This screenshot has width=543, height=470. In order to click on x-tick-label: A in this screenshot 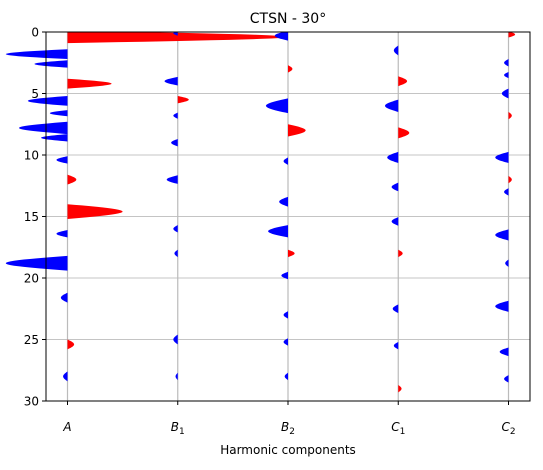, I will do `click(66, 427)`.